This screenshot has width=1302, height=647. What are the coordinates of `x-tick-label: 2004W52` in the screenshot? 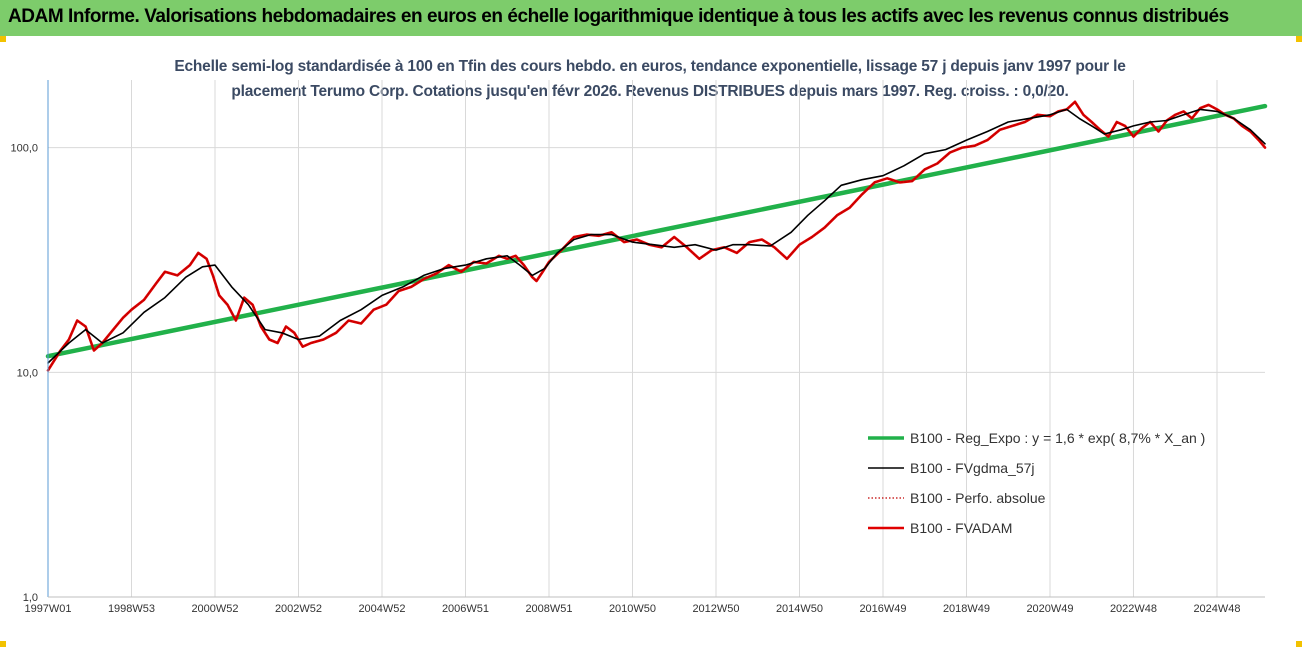 It's located at (381, 609).